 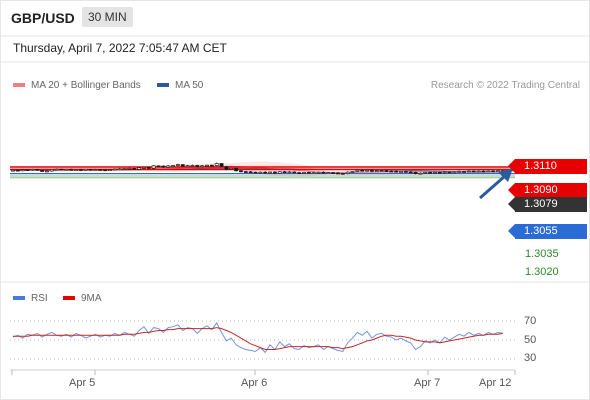 I want to click on rsi-level-70: 70, so click(x=530, y=321).